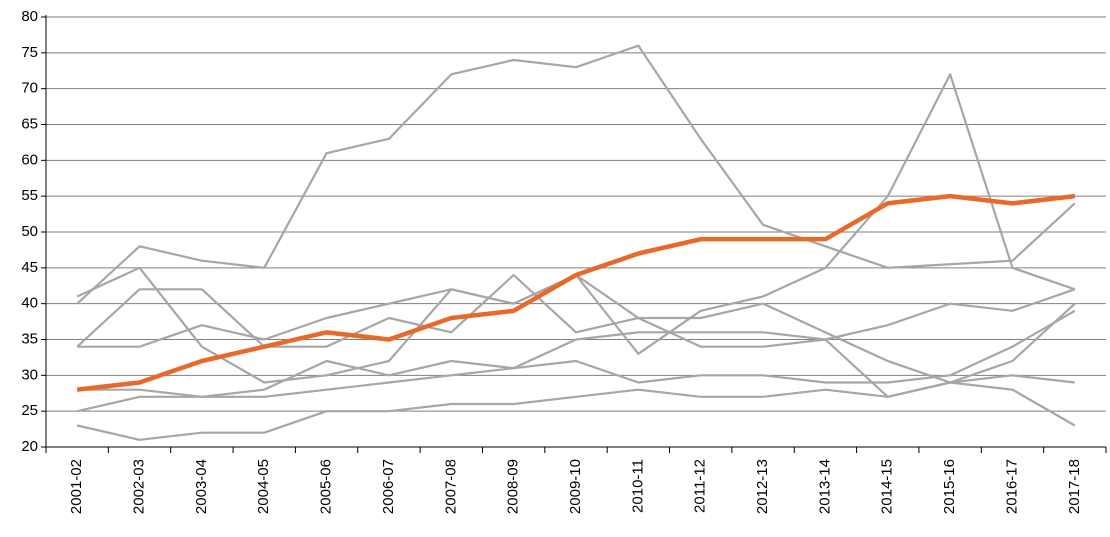 Image resolution: width=1110 pixels, height=537 pixels. What do you see at coordinates (762, 486) in the screenshot?
I see `x-tick-label: 2012-13` at bounding box center [762, 486].